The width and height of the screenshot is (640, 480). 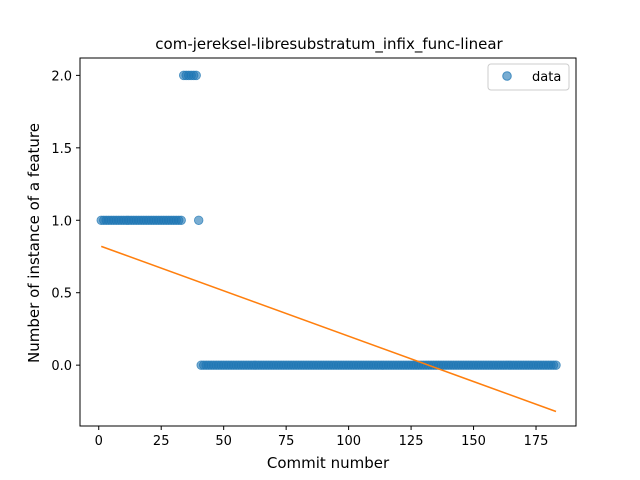 I want to click on x-axis-label: Commit number, so click(x=328, y=463).